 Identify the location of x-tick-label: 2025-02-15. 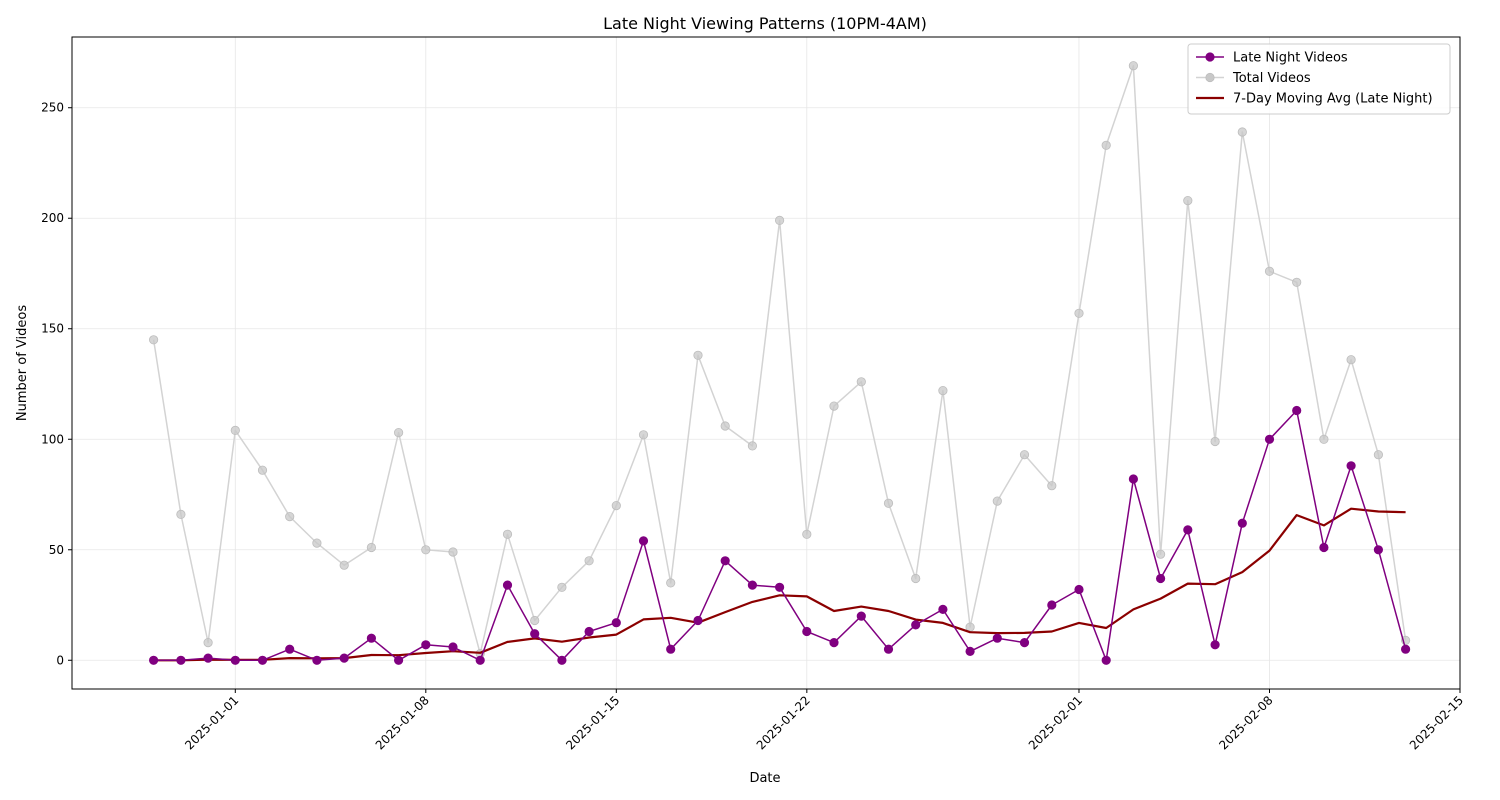
(1436, 722).